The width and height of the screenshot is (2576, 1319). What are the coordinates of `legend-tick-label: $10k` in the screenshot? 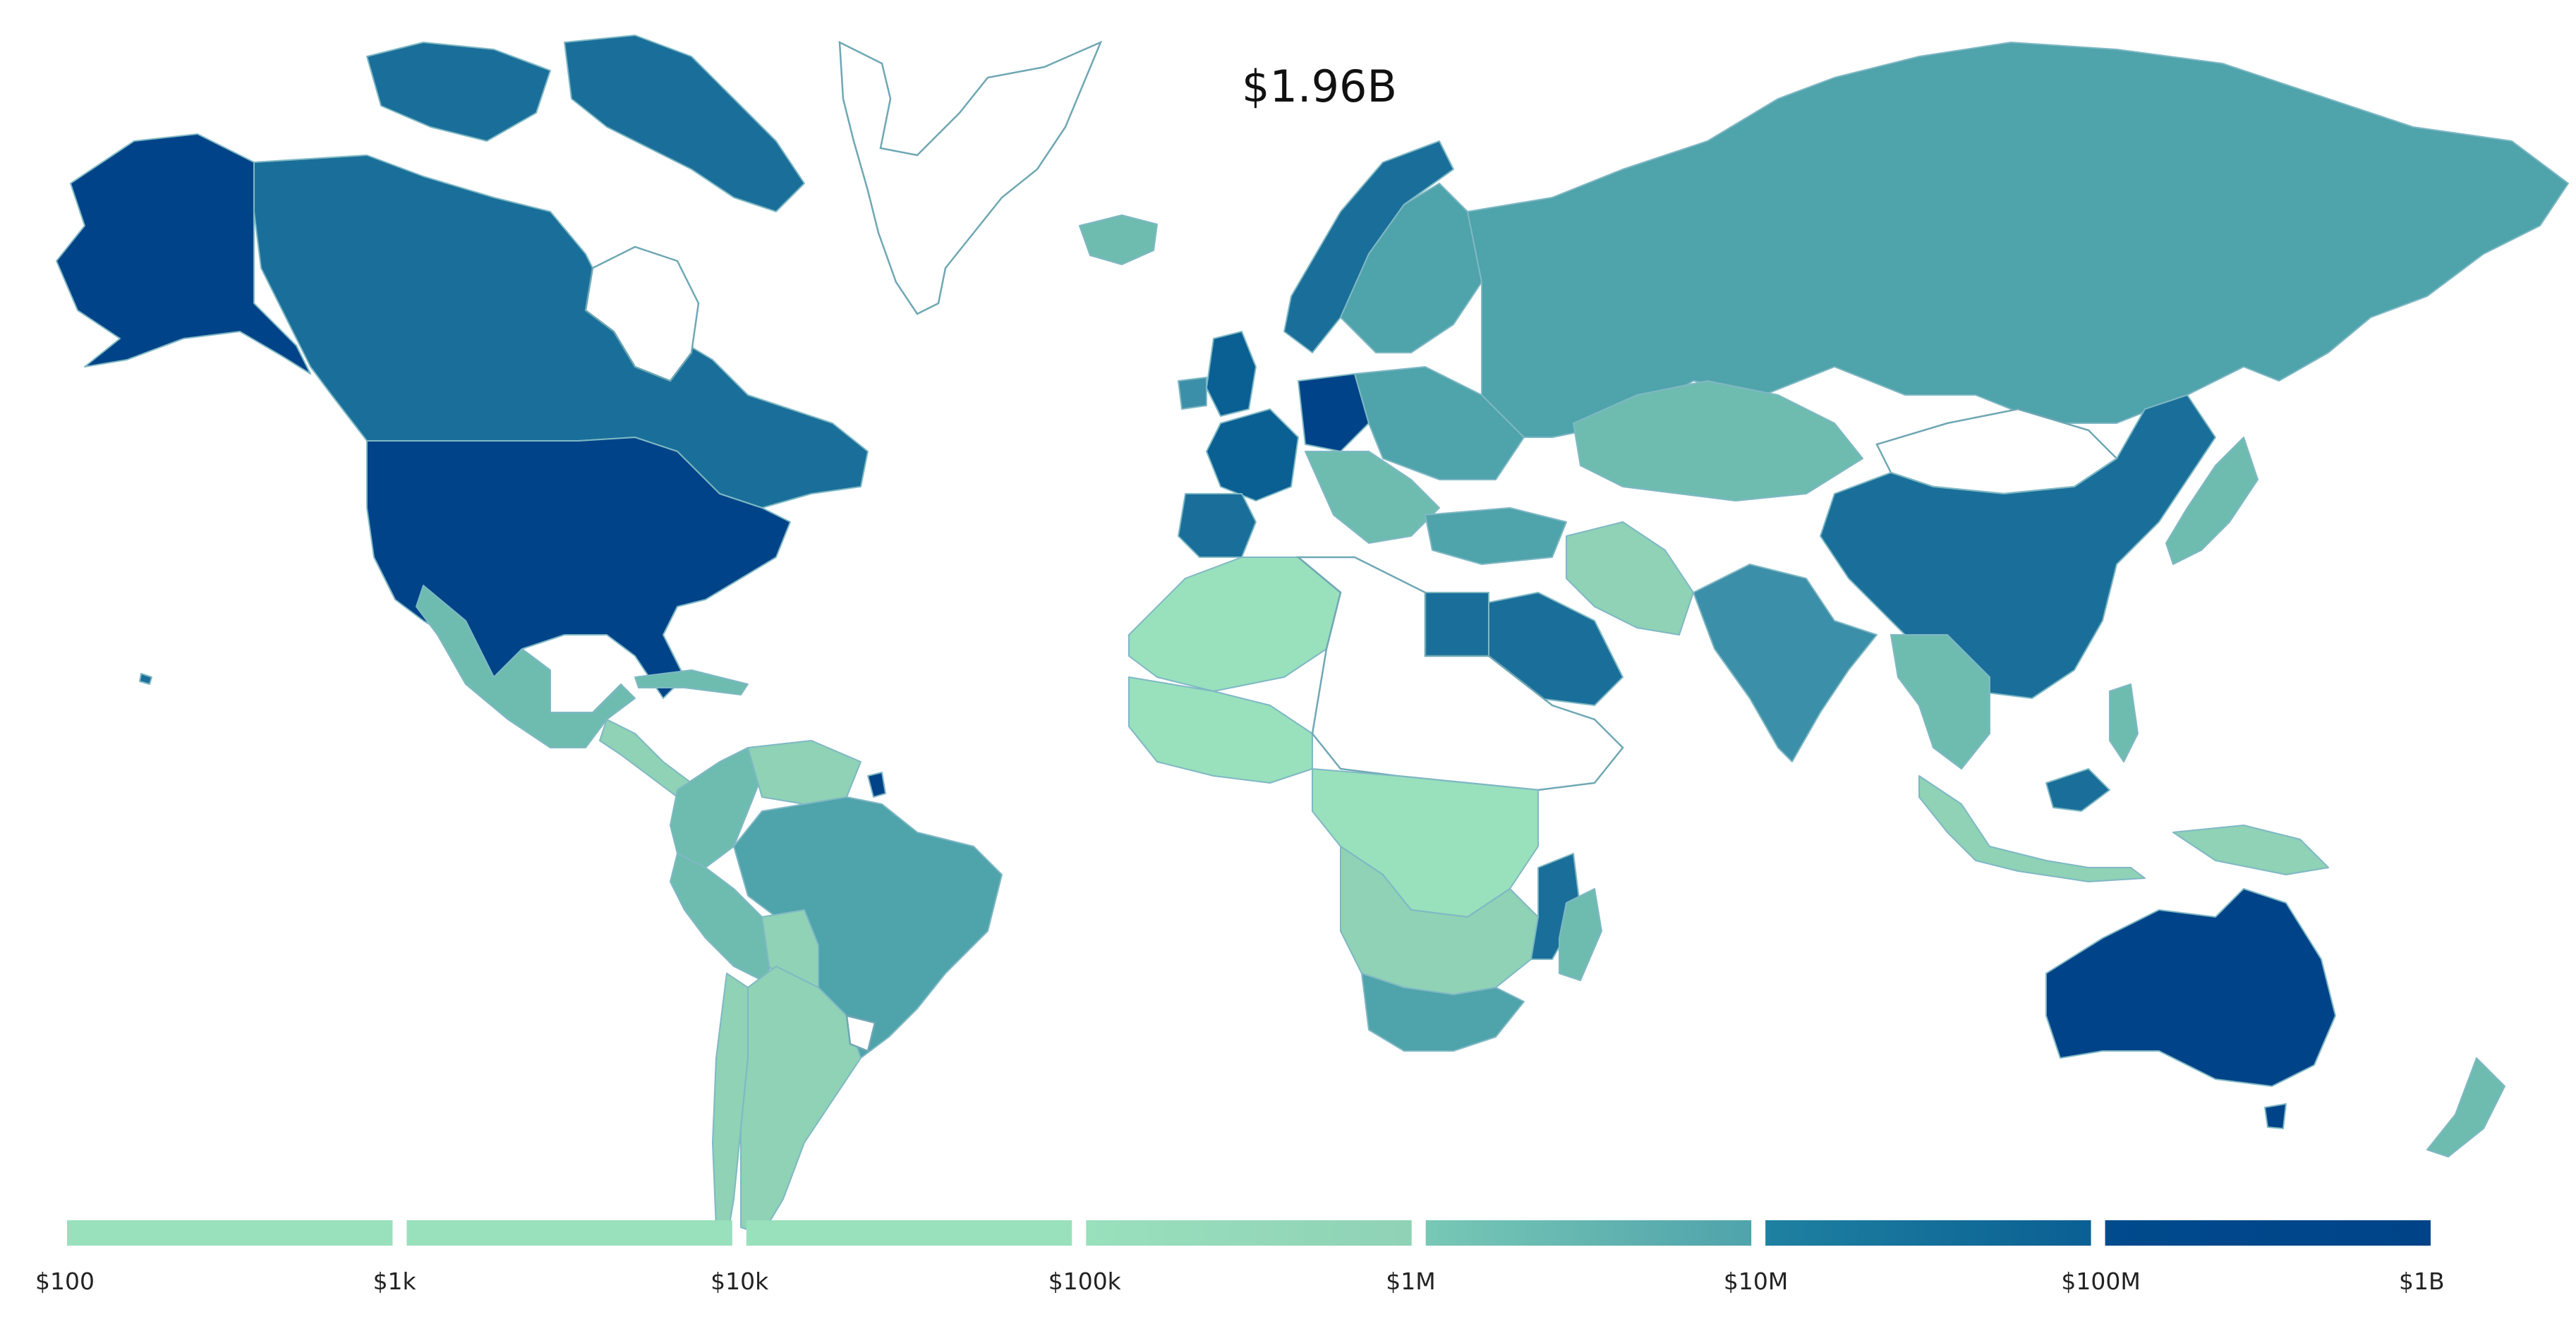 It's located at (739, 1281).